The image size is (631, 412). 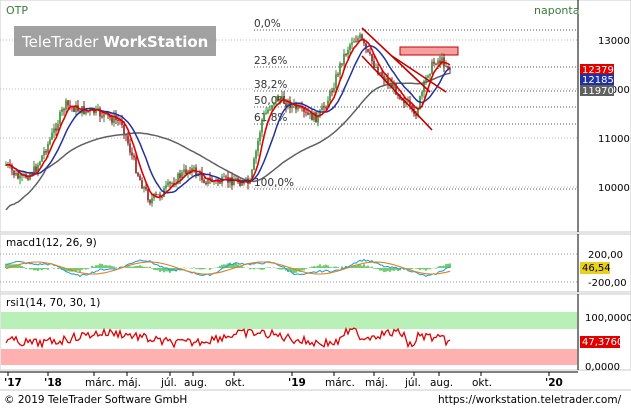 What do you see at coordinates (168, 383) in the screenshot?
I see `x-tick-label: júl.` at bounding box center [168, 383].